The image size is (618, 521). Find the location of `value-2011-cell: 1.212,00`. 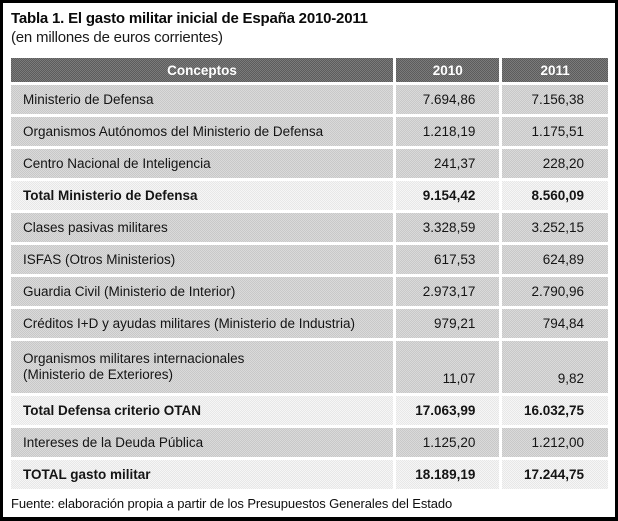

value-2011-cell: 1.212,00 is located at coordinates (553, 442).